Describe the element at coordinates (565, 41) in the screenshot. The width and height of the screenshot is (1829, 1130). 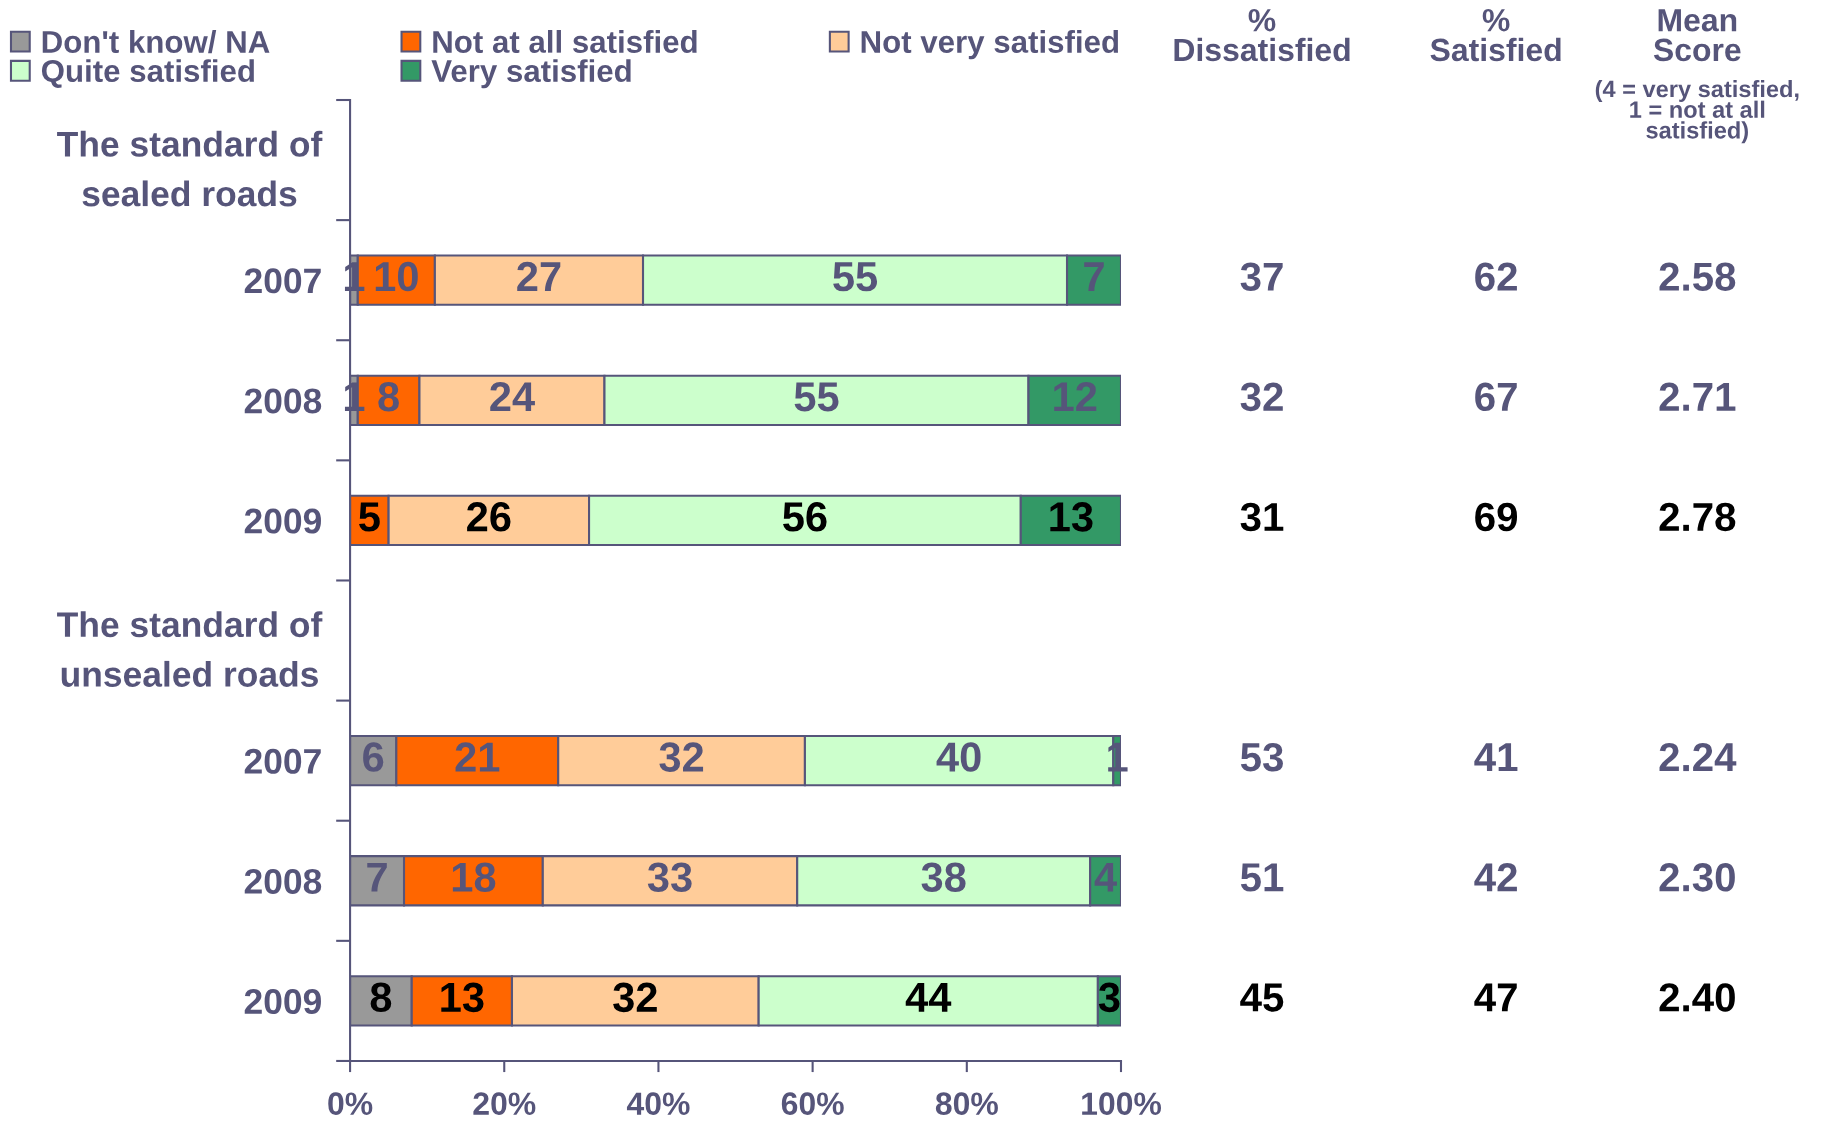
I see `legend-label: Not at all satisfied` at that location.